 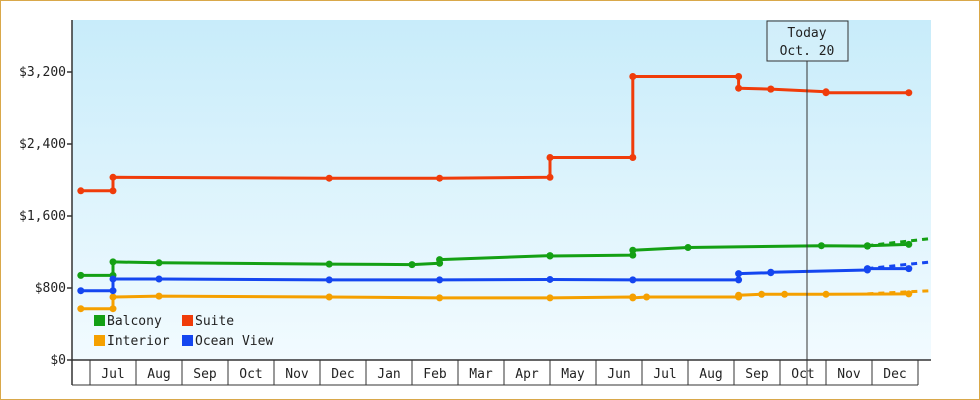 What do you see at coordinates (527, 374) in the screenshot?
I see `month-label: Apr` at bounding box center [527, 374].